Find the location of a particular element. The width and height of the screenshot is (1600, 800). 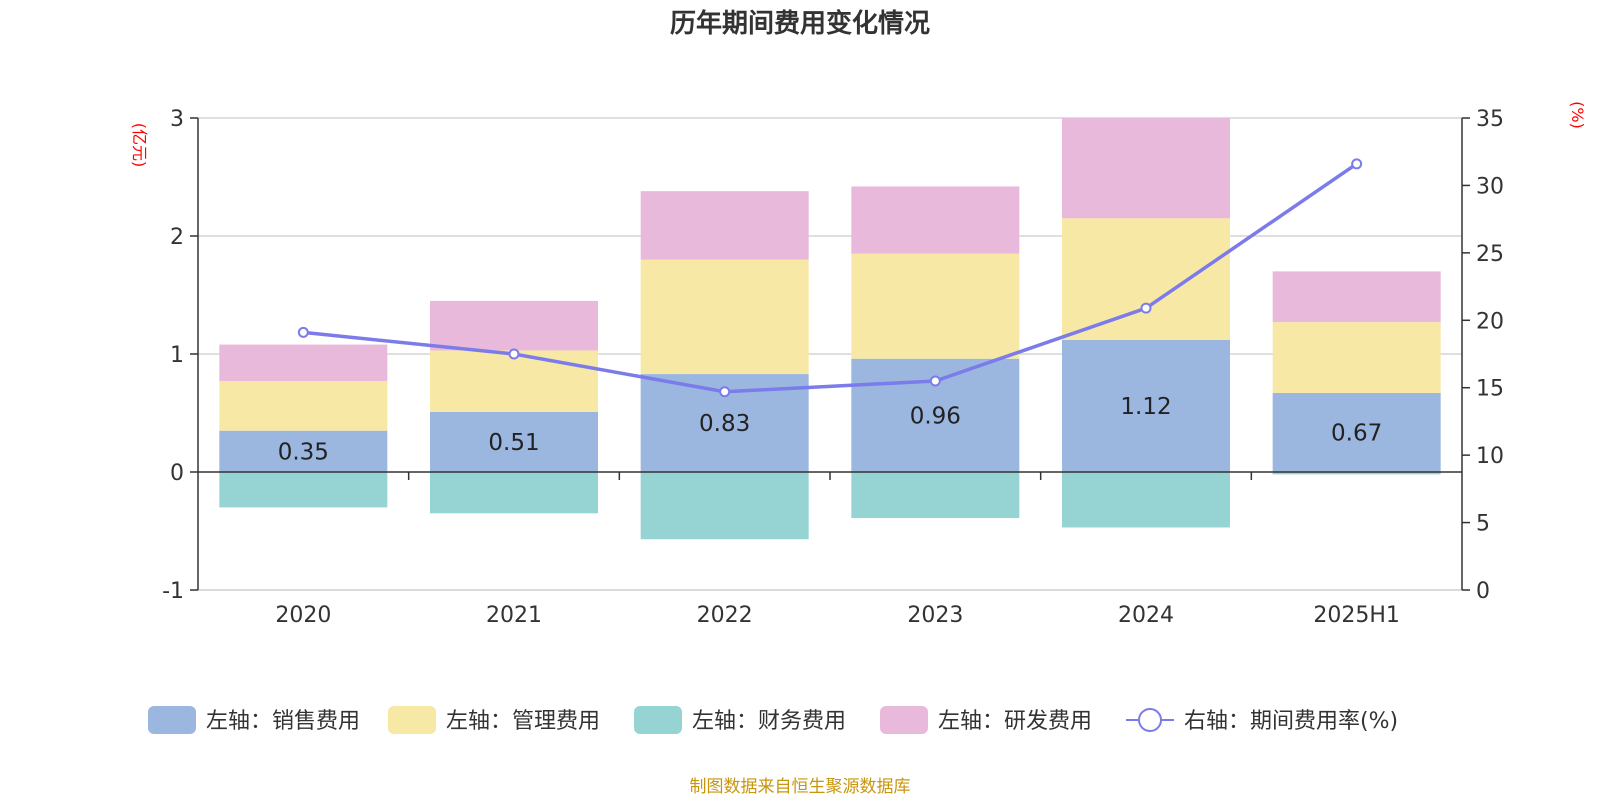

right-tick-label: 30 is located at coordinates (1490, 186).